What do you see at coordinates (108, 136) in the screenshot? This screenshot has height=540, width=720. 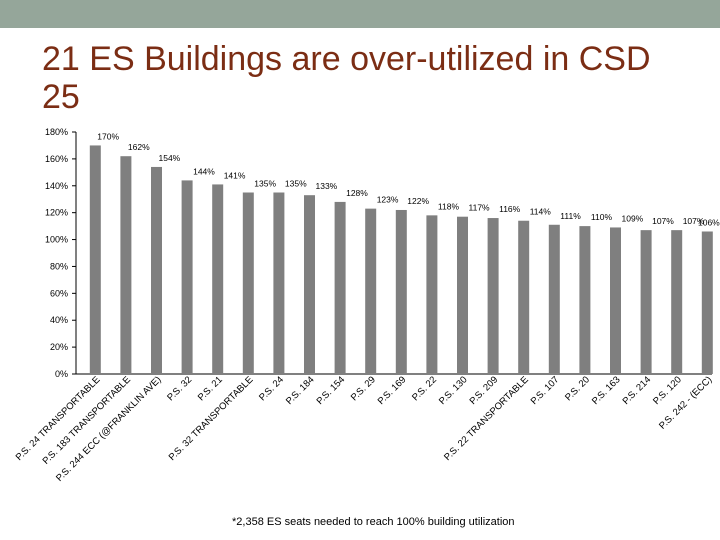 I see `data-label: 170%` at bounding box center [108, 136].